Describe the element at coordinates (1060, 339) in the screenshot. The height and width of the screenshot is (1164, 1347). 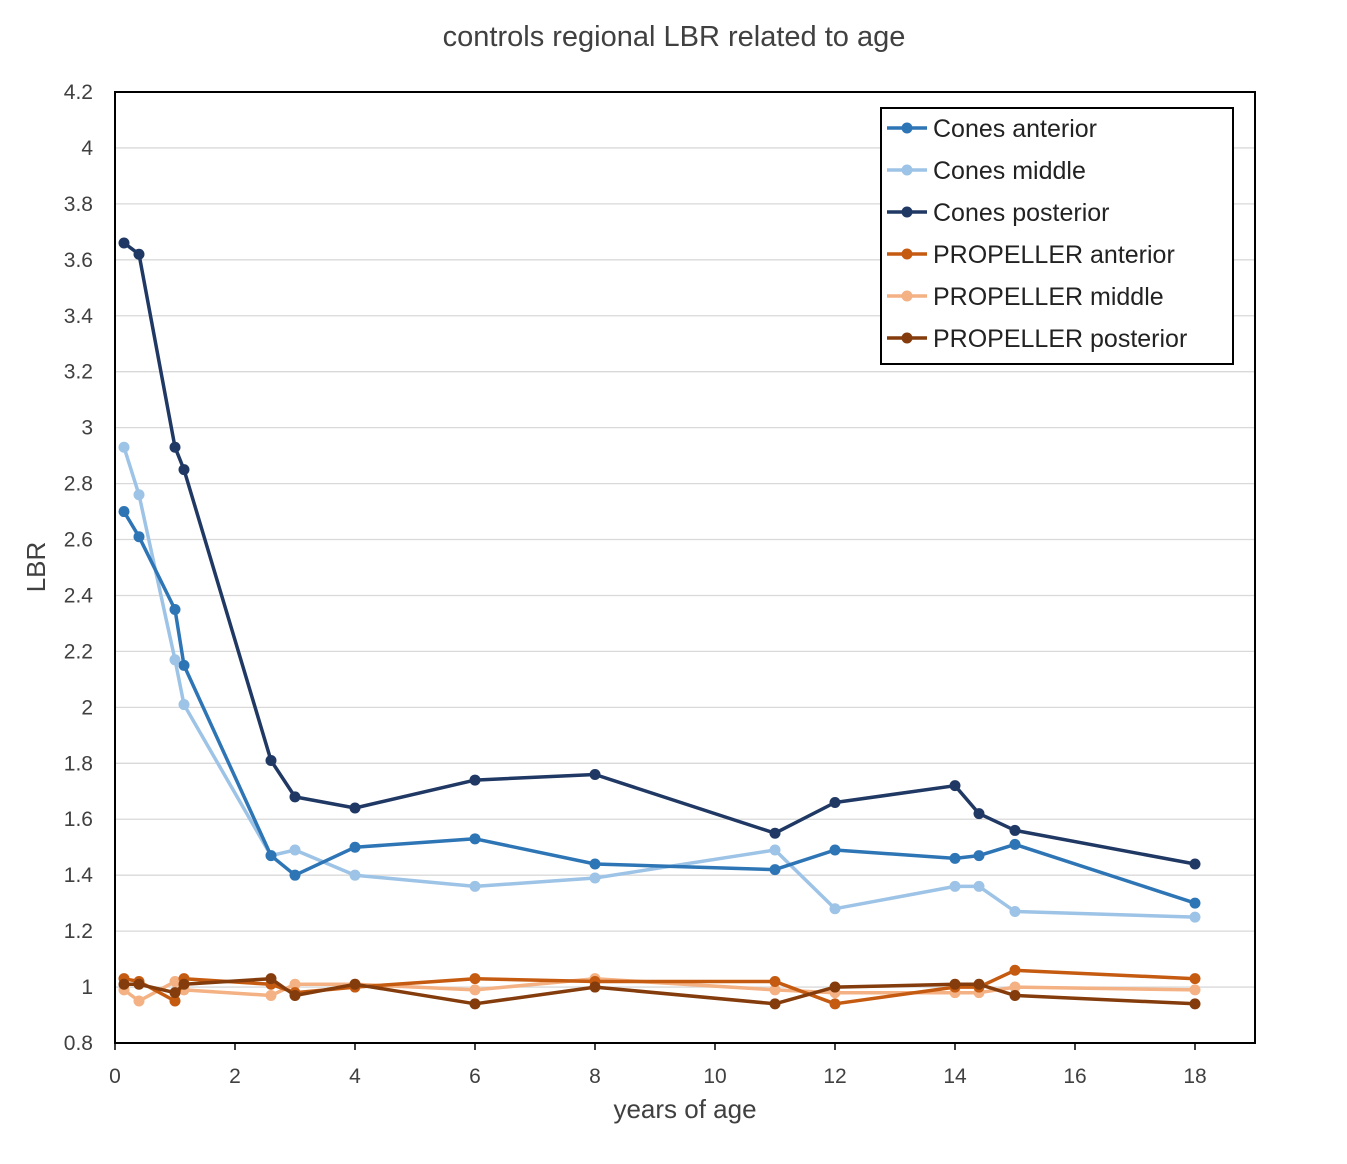
I see `legend-label: PROPELLER posterior` at that location.